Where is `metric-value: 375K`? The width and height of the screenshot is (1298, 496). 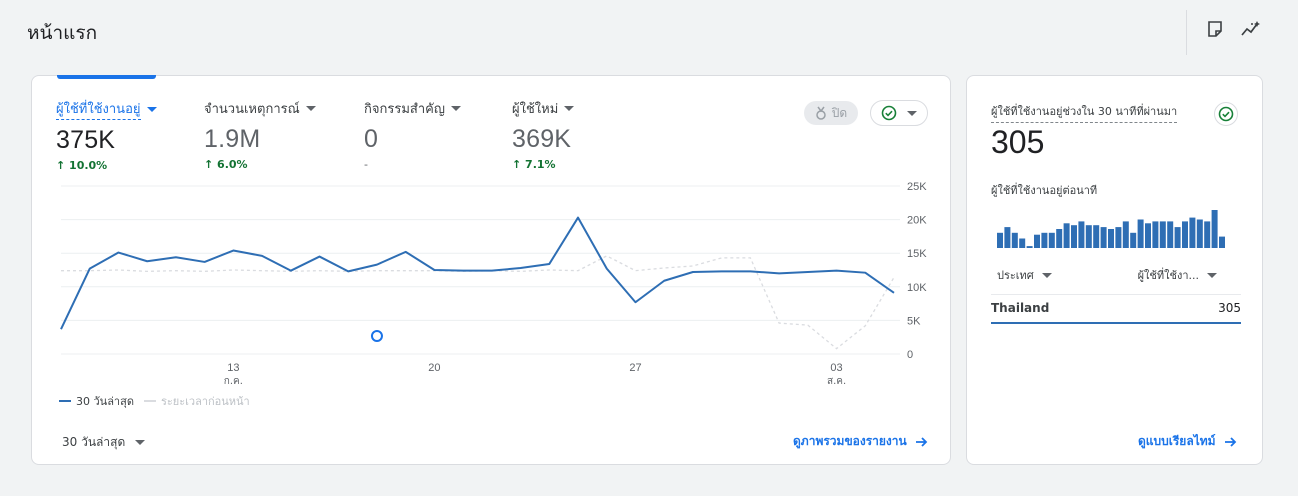 metric-value: 375K is located at coordinates (86, 140).